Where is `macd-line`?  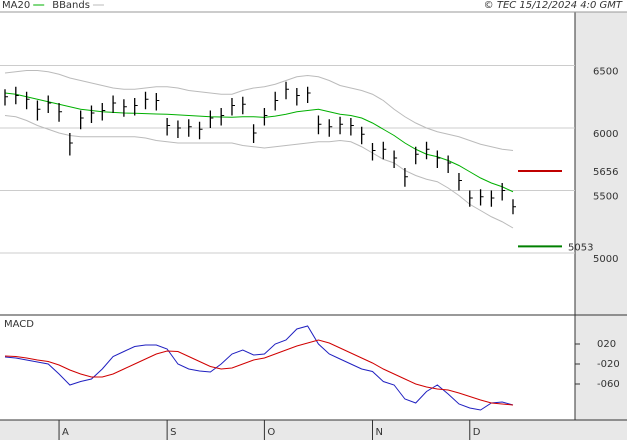 macd-line is located at coordinates (259, 372).